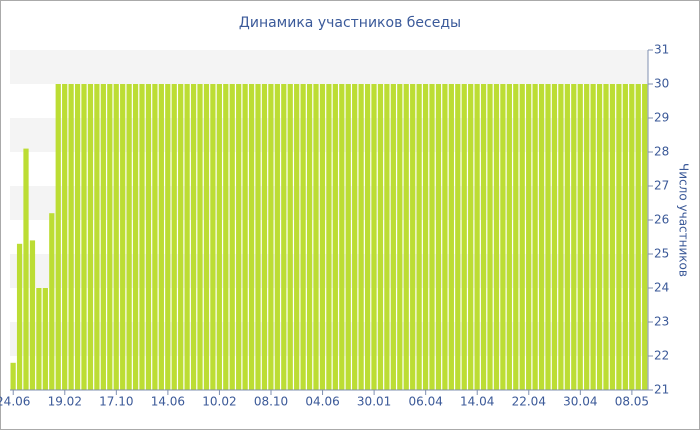 The image size is (700, 430). What do you see at coordinates (661, 152) in the screenshot?
I see `y-tick-label: 28` at bounding box center [661, 152].